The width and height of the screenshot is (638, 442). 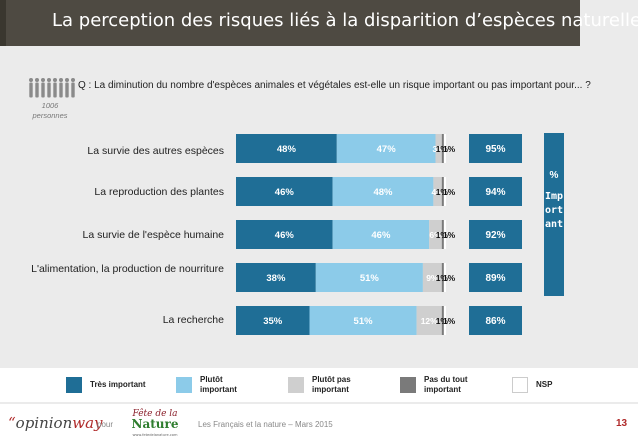 I want to click on opinionway-logo: “opinionway, so click(x=55, y=423).